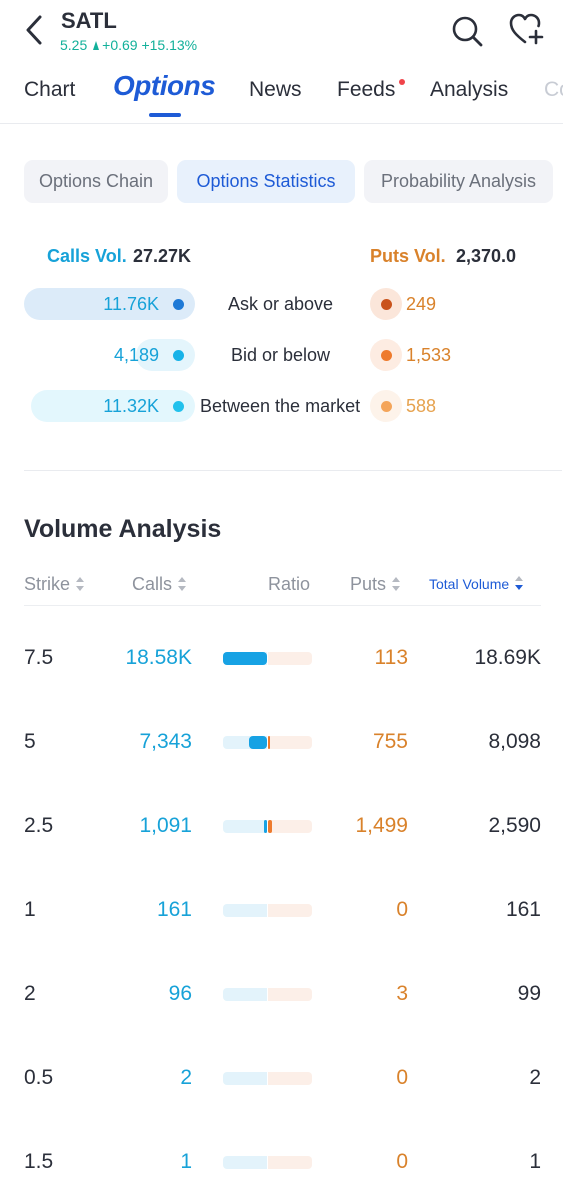 This screenshot has height=1200, width=563. I want to click on last-price: 5.25, so click(74, 45).